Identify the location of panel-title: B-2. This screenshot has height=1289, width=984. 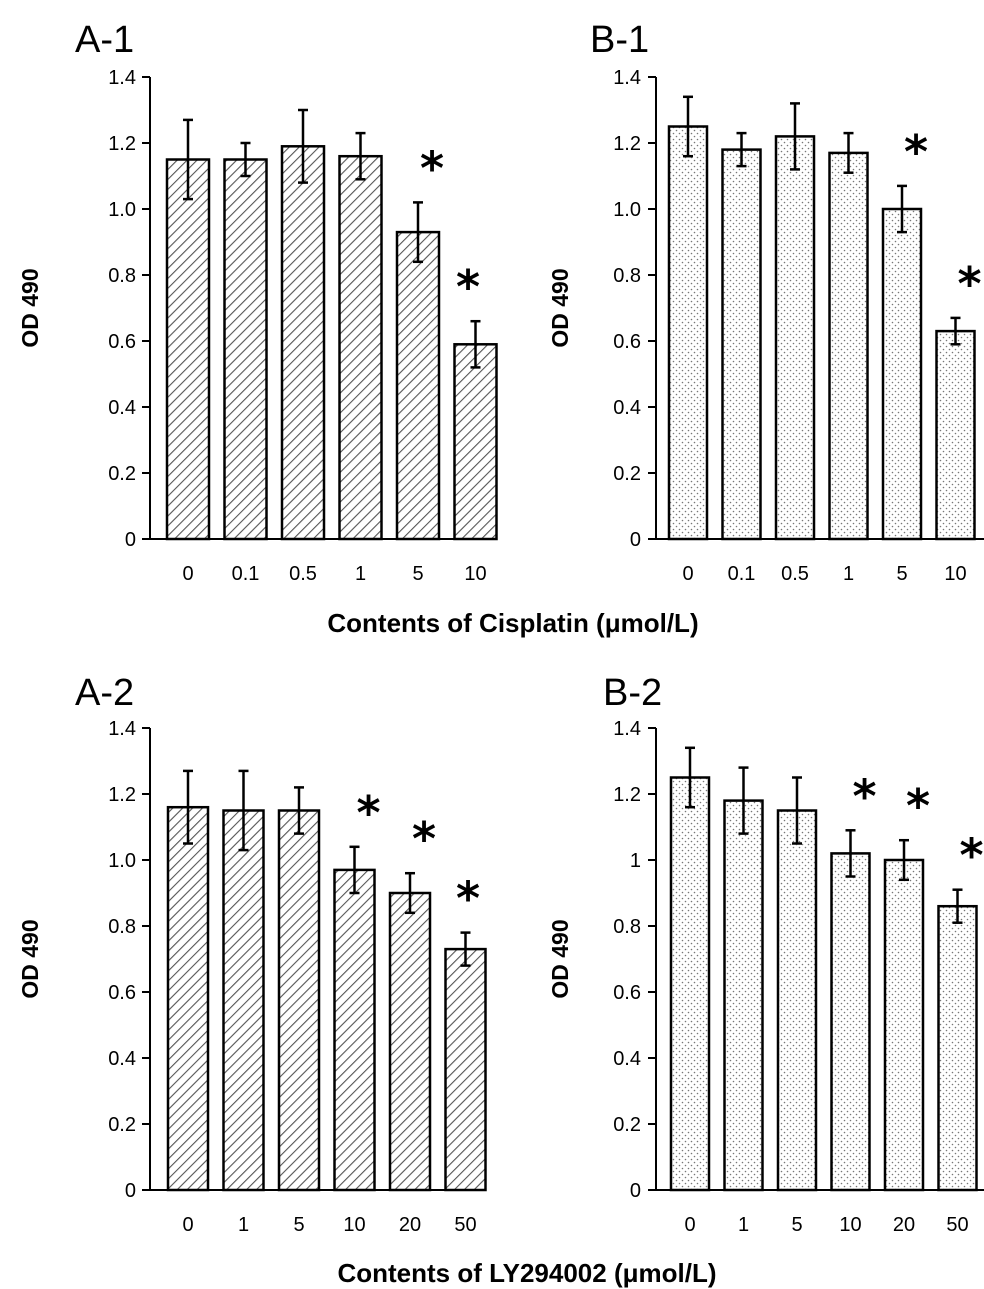
(632, 693).